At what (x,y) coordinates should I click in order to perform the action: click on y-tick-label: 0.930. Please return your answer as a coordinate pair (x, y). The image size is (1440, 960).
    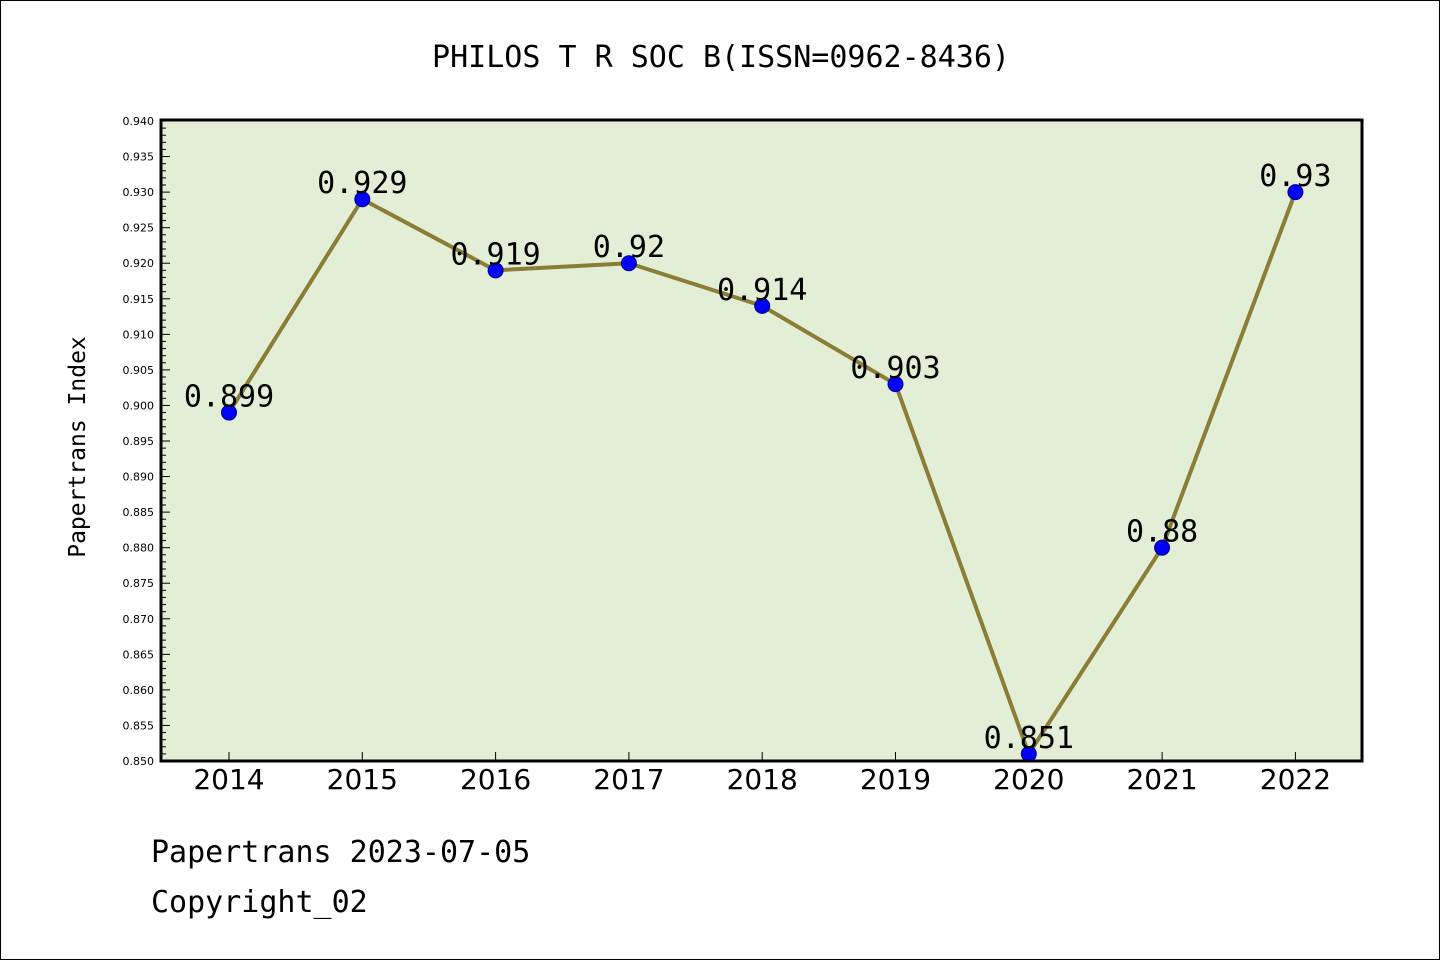
    Looking at the image, I should click on (139, 192).